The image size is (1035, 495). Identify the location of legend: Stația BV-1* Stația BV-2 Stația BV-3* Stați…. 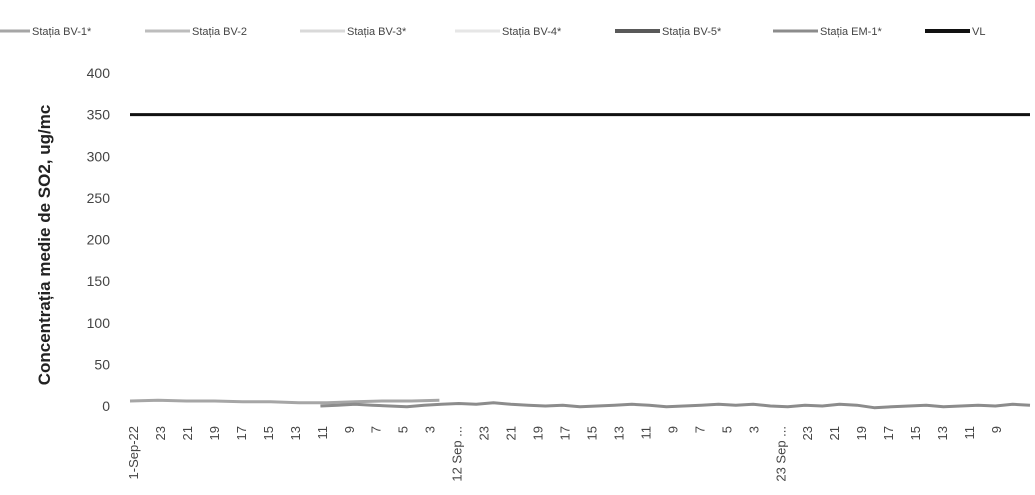
(492, 32).